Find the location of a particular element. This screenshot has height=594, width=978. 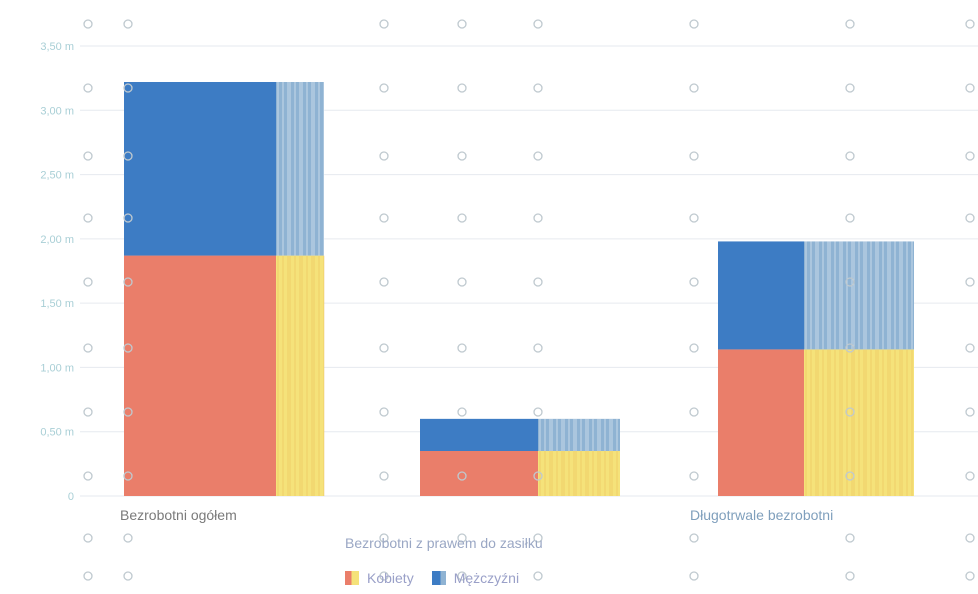

y-tick-label: 0 is located at coordinates (71, 497).